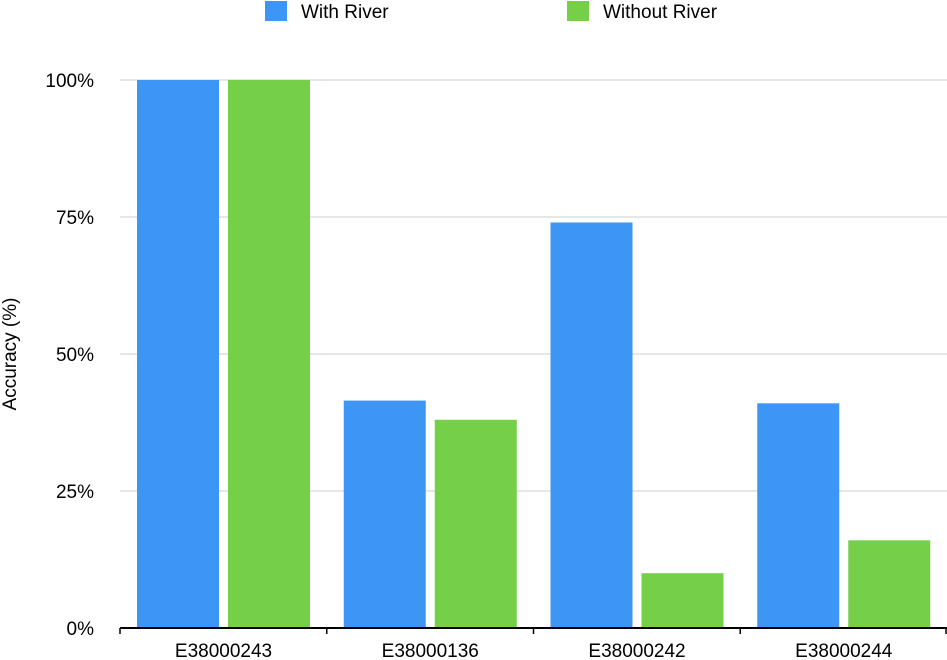 The height and width of the screenshot is (660, 947). What do you see at coordinates (636, 650) in the screenshot?
I see `x-tick-label: E38000242` at bounding box center [636, 650].